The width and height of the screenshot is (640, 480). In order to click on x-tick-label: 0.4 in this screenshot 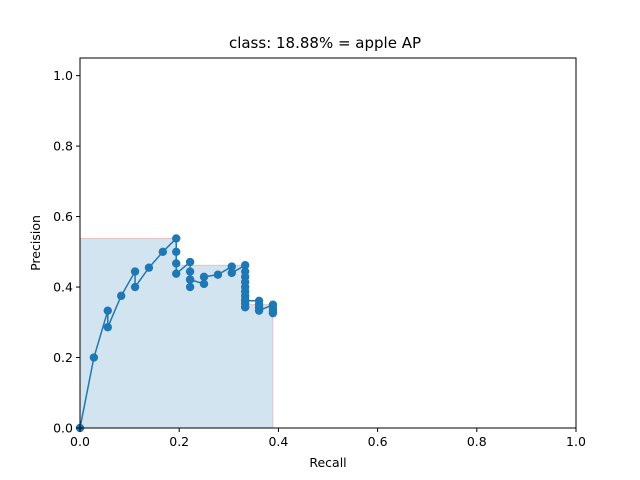, I will do `click(278, 441)`.